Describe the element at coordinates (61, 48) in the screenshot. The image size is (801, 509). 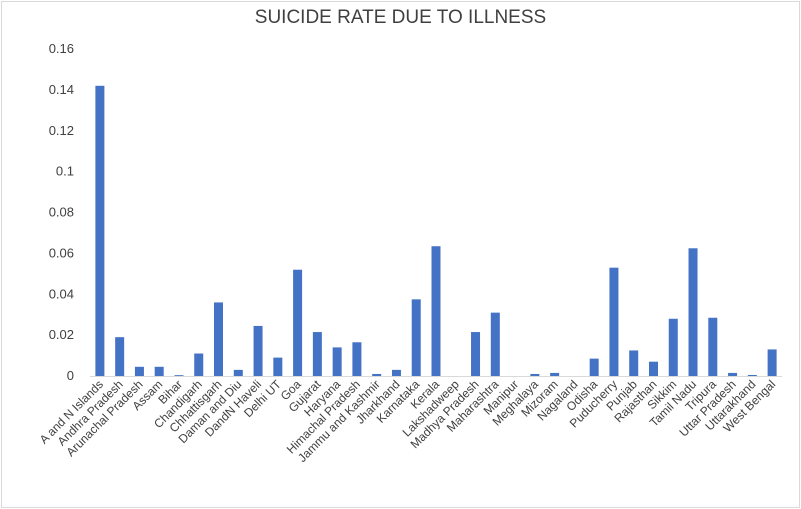
I see `y-tick-label: 0.16` at that location.